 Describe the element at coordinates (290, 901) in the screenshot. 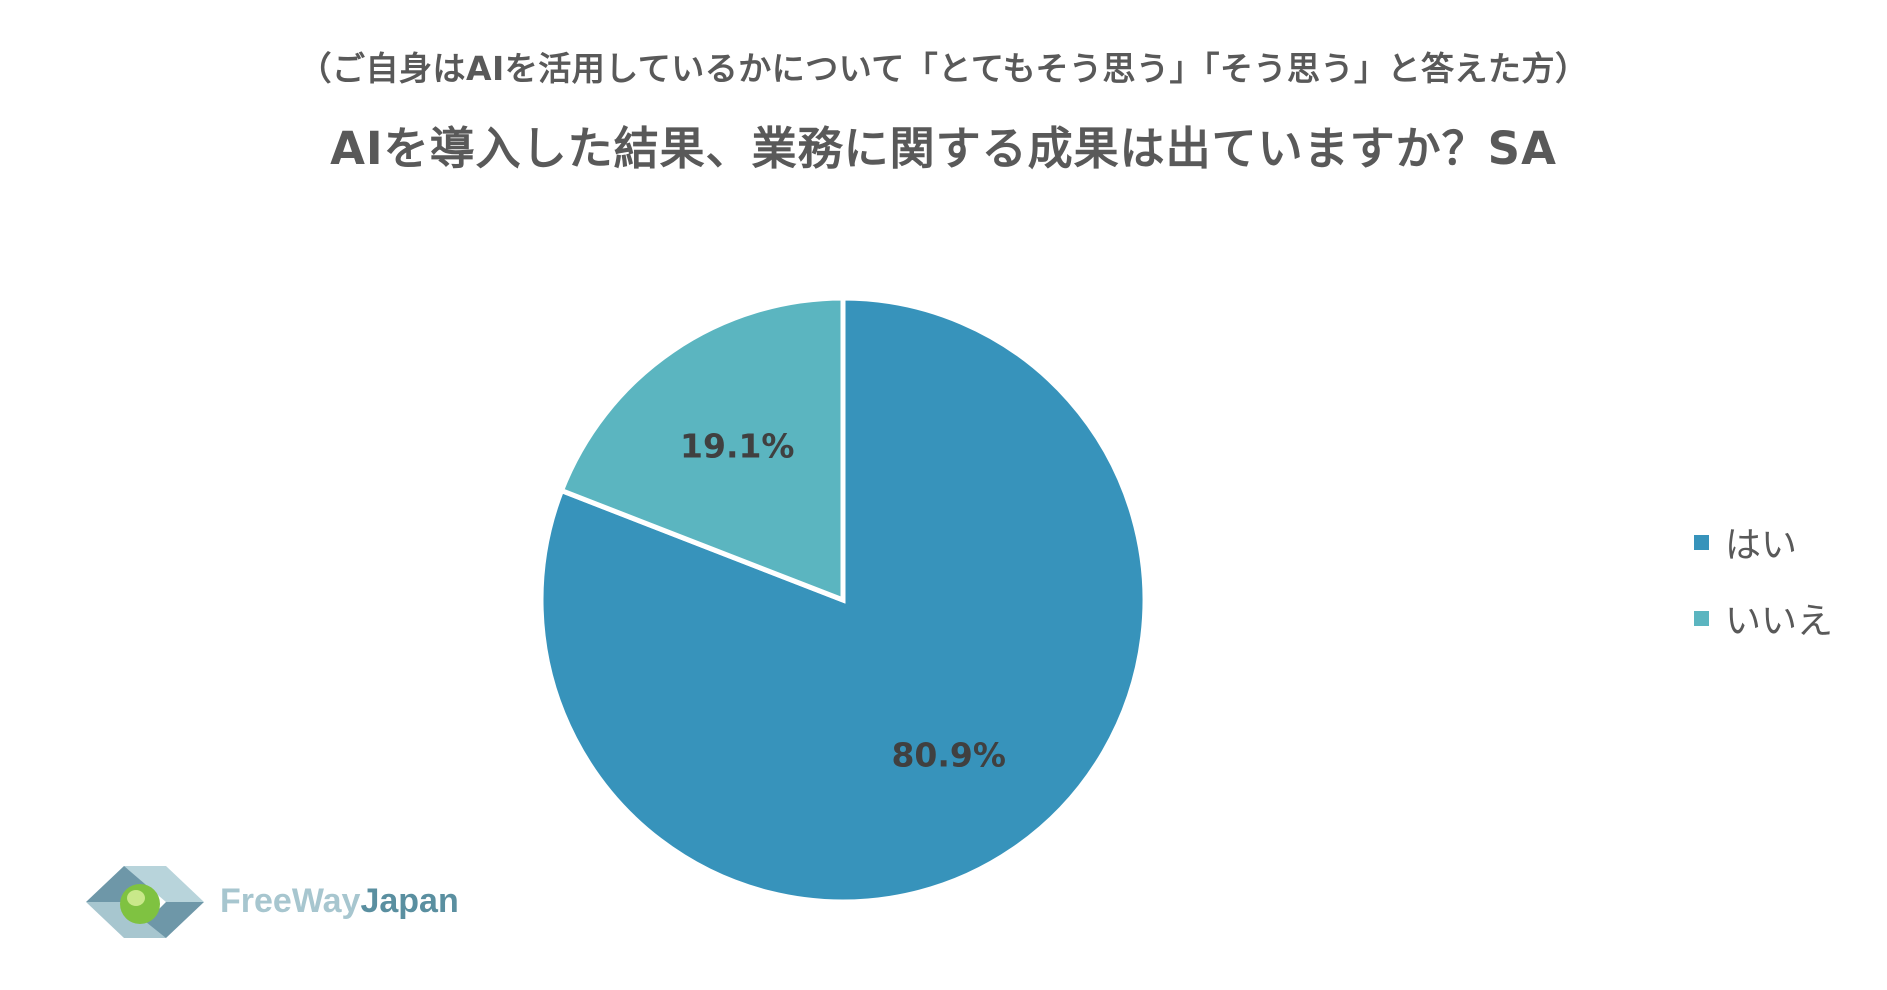

I see `logo-text-freeway: FreeWay` at that location.